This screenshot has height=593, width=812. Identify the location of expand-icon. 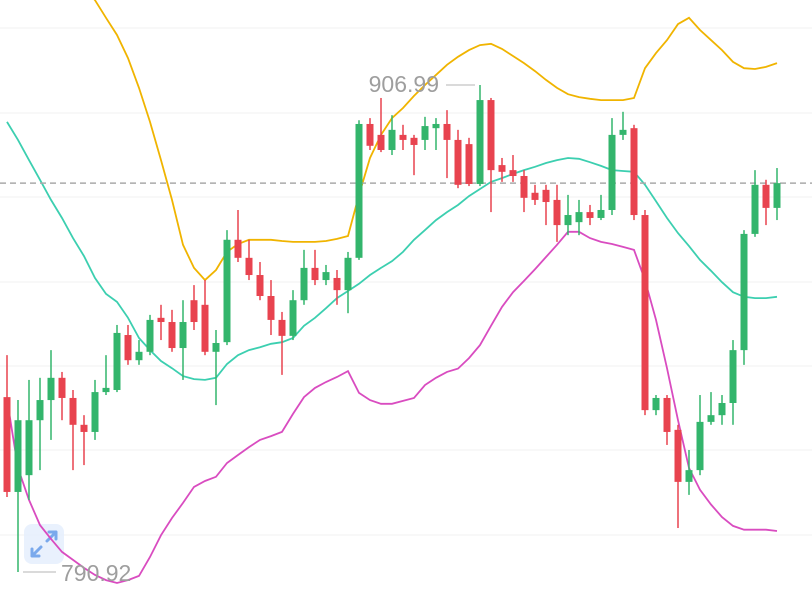
(44, 544).